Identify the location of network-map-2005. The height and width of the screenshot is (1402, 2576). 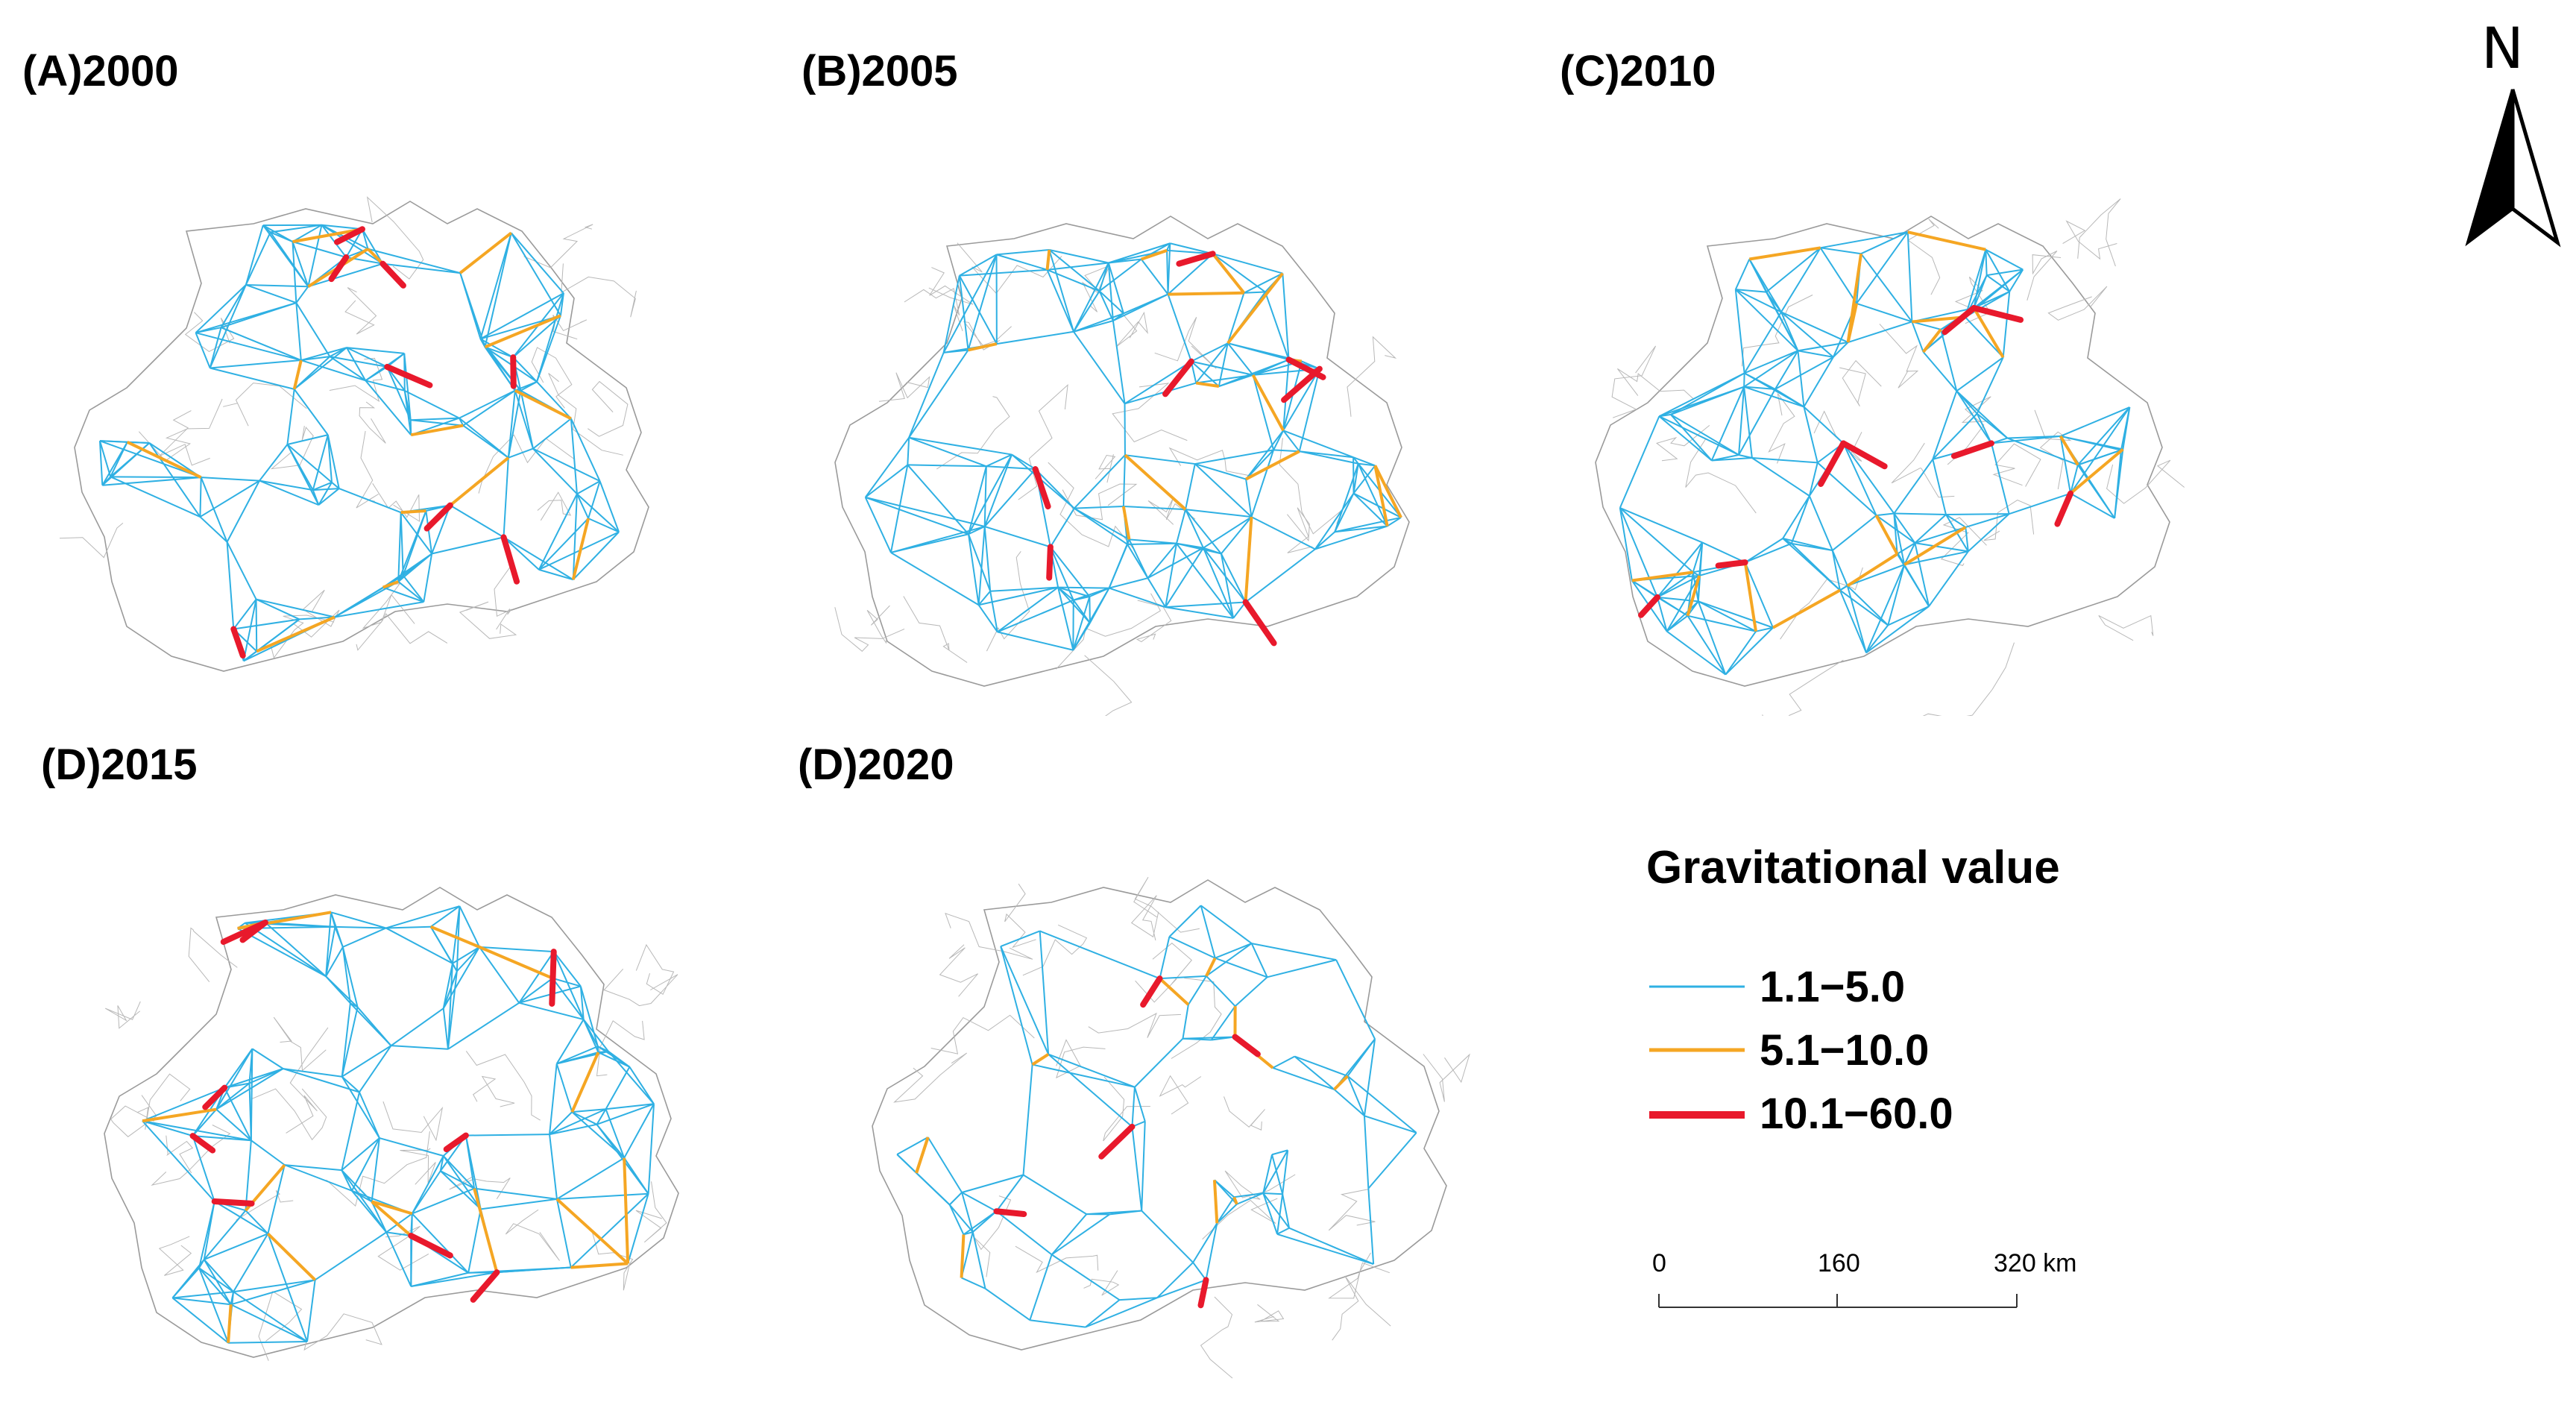
(1122, 466).